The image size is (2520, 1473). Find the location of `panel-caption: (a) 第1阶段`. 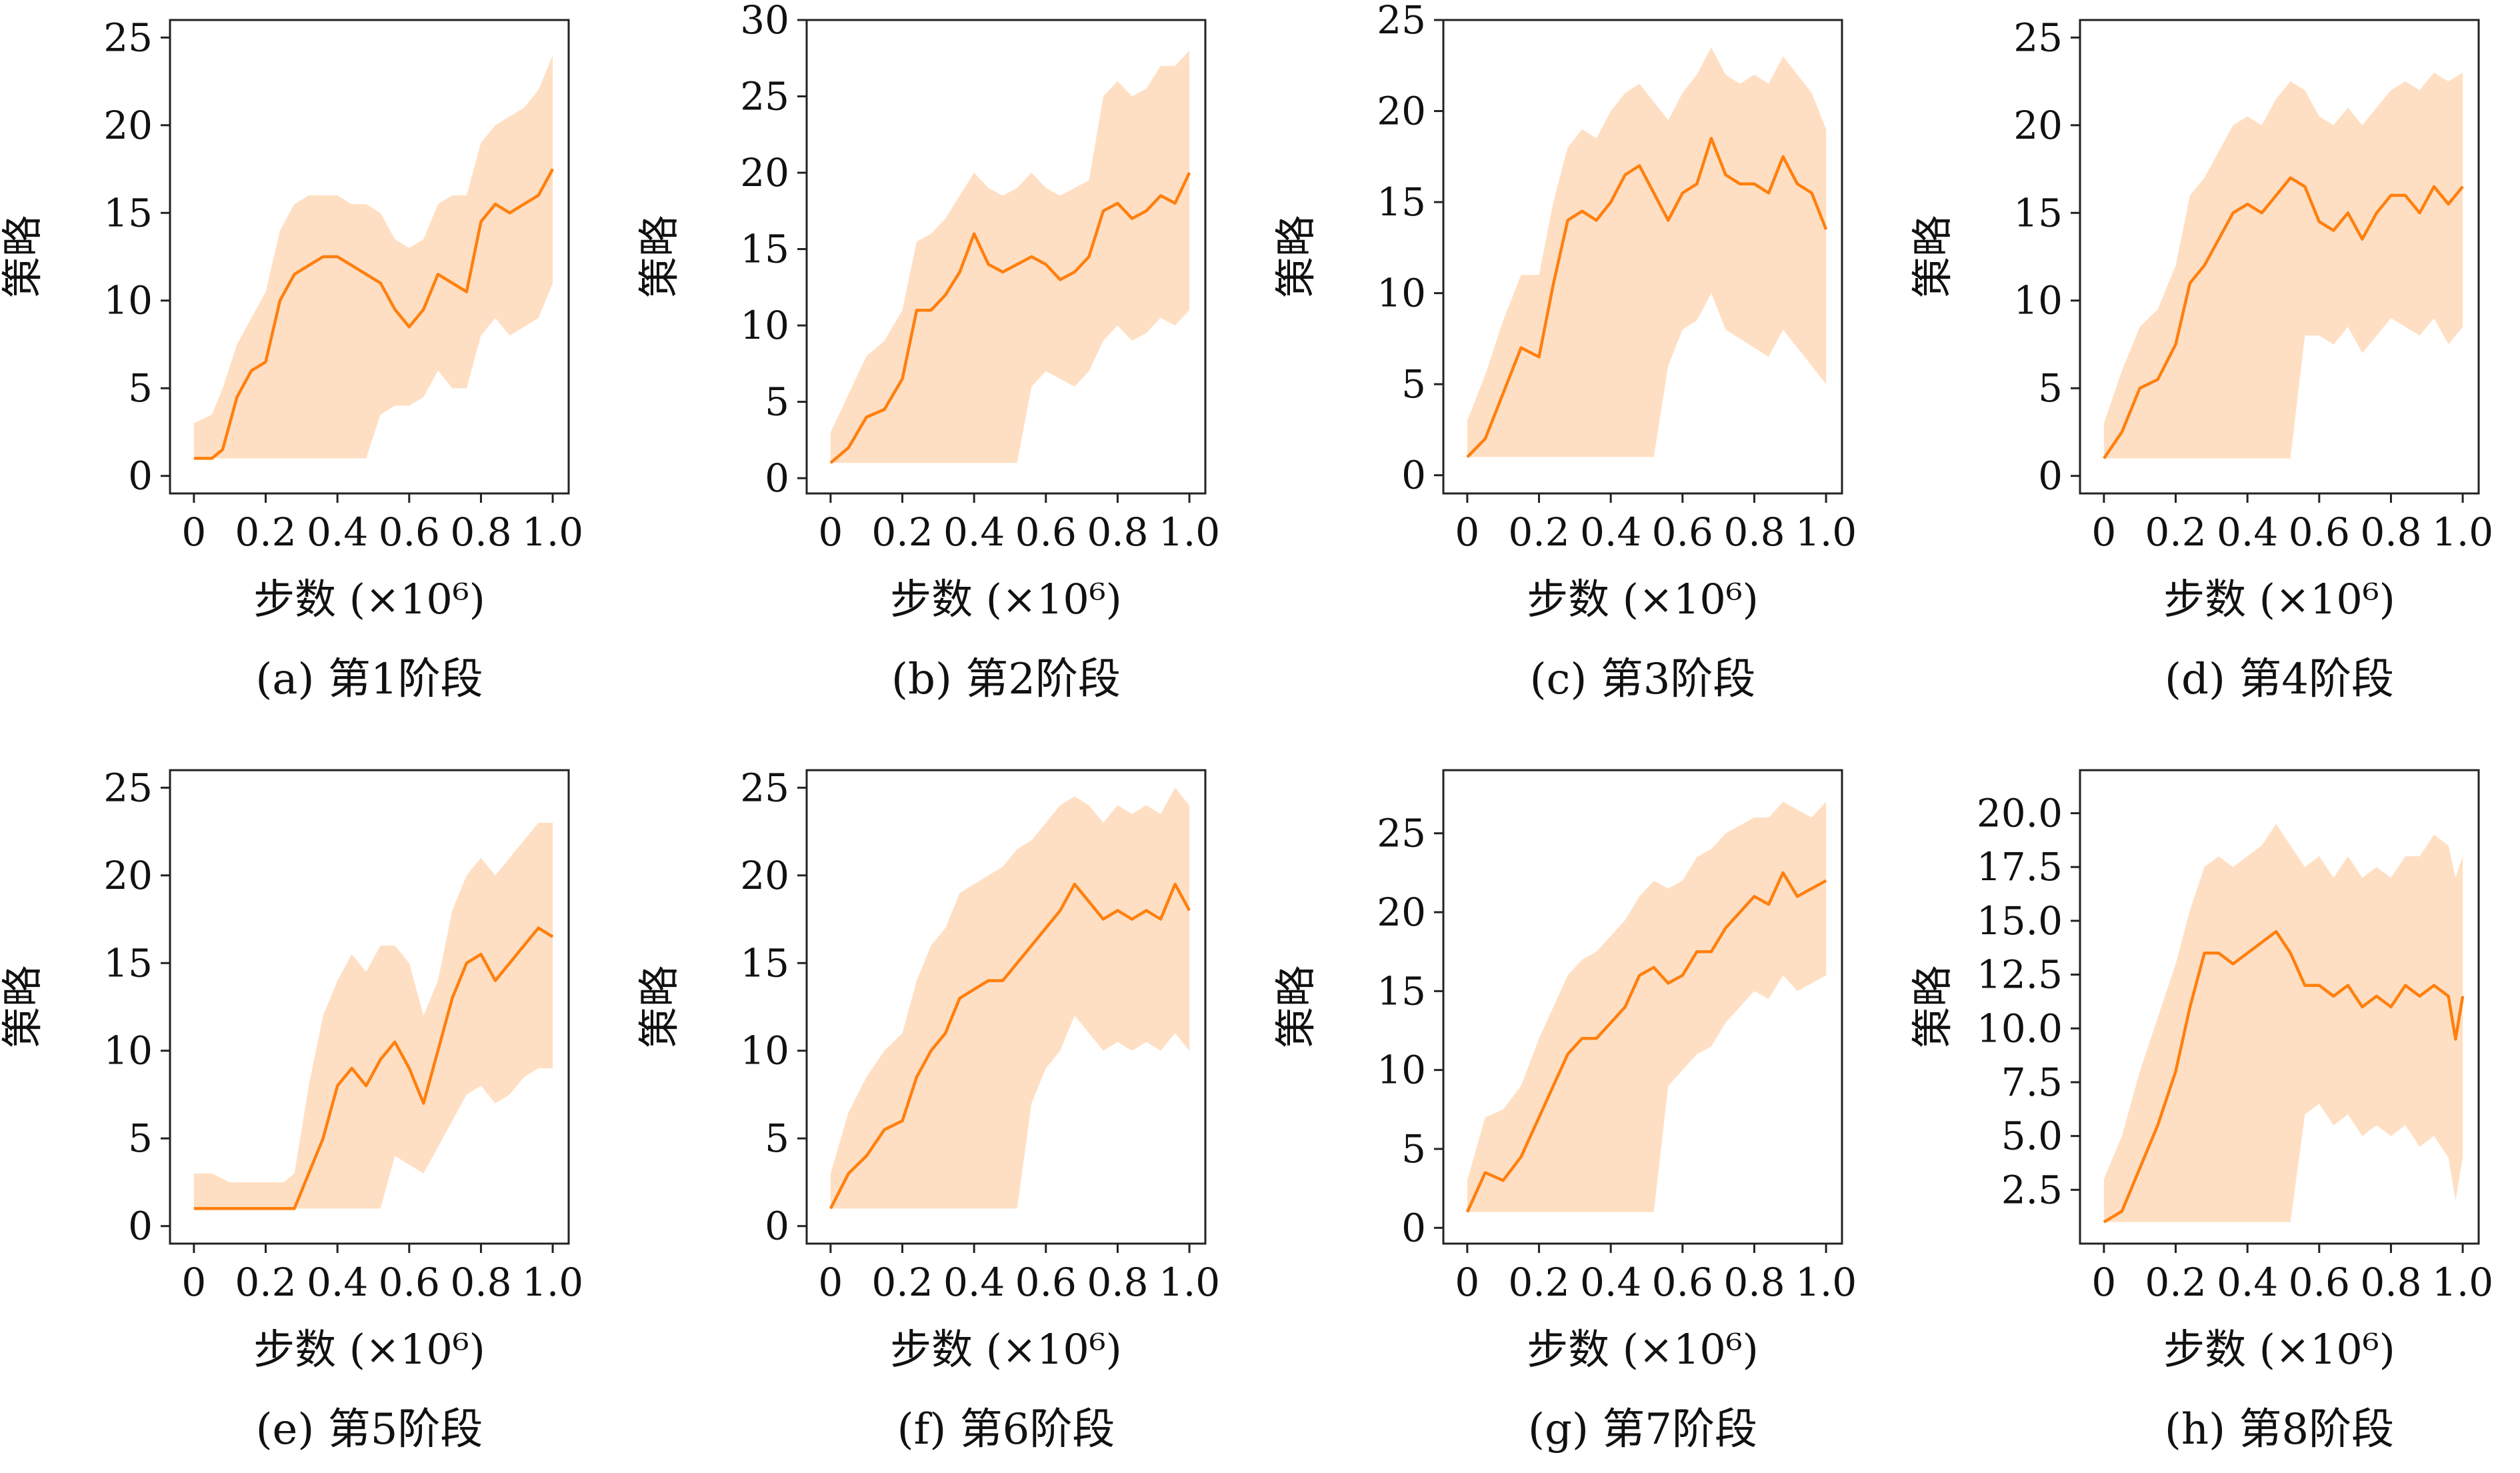

panel-caption: (a) 第1阶段 is located at coordinates (369, 680).